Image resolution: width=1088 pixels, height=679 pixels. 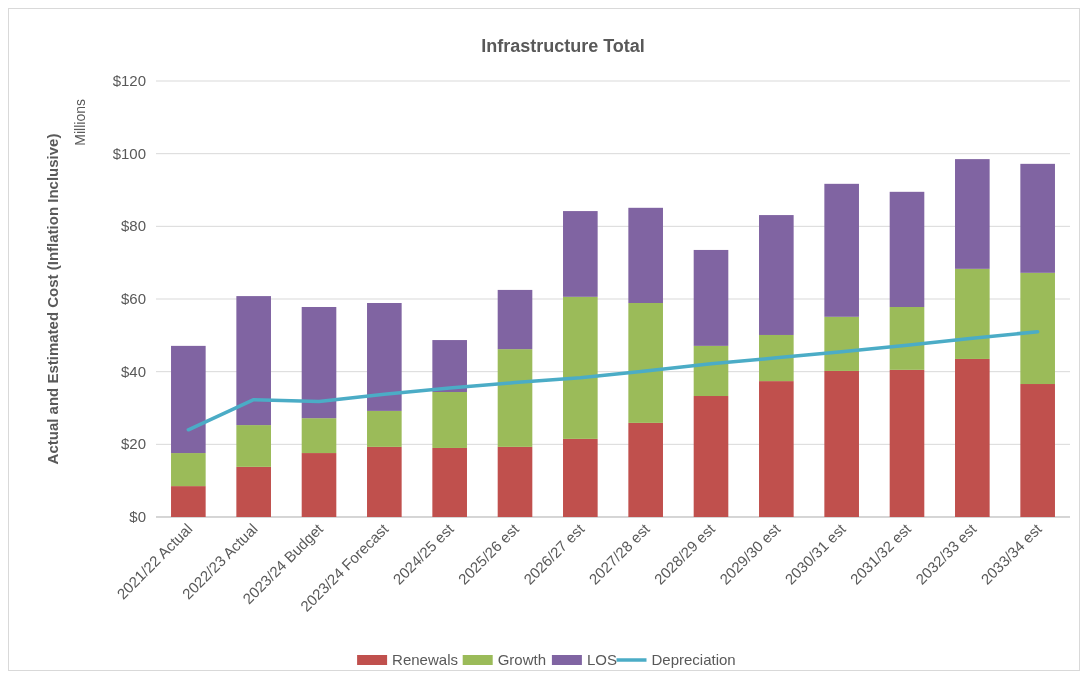 What do you see at coordinates (133, 298) in the screenshot?
I see `y-tick-label: $60` at bounding box center [133, 298].